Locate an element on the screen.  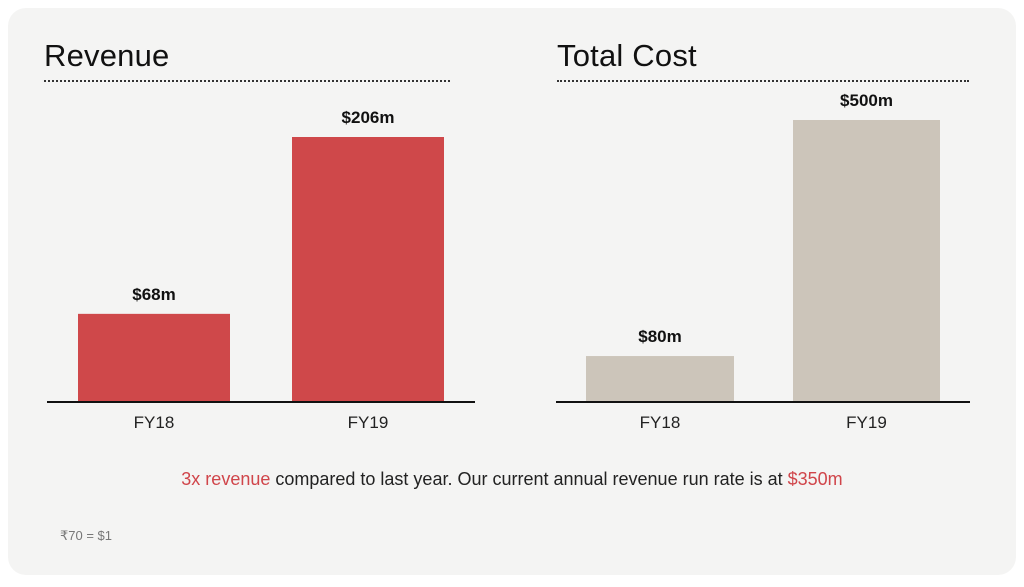
cost-title-rule is located at coordinates (763, 81).